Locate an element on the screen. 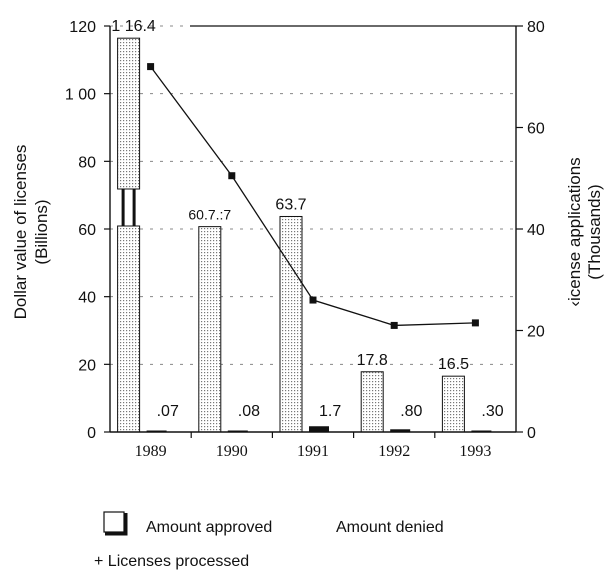 The height and width of the screenshot is (573, 605). bar-denied-label: 1.7 is located at coordinates (330, 411).